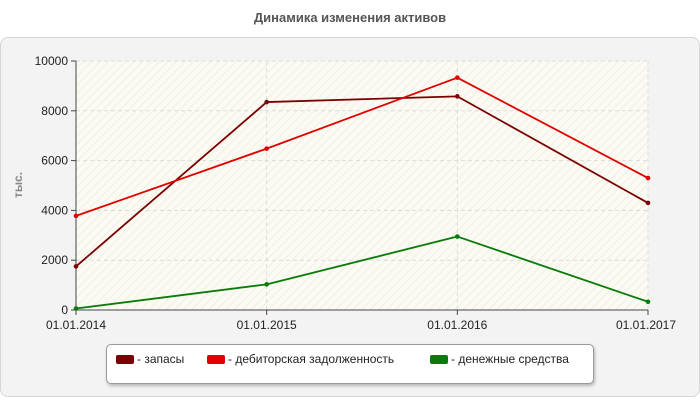 Image resolution: width=700 pixels, height=400 pixels. Describe the element at coordinates (64, 310) in the screenshot. I see `y-tick-label: 0` at that location.